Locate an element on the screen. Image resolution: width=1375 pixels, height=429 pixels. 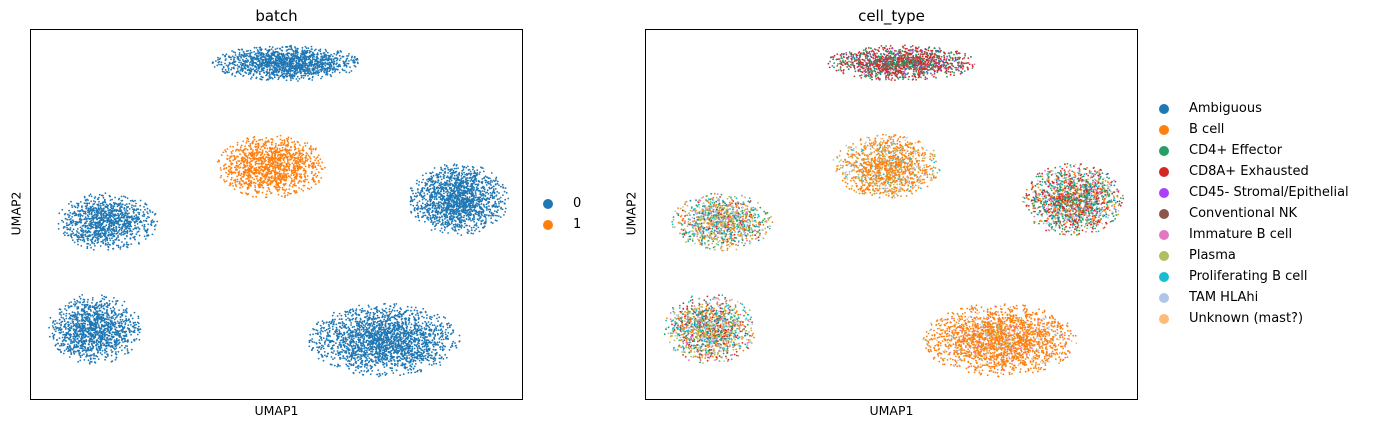
chart-title-batch: batch is located at coordinates (276, 16).